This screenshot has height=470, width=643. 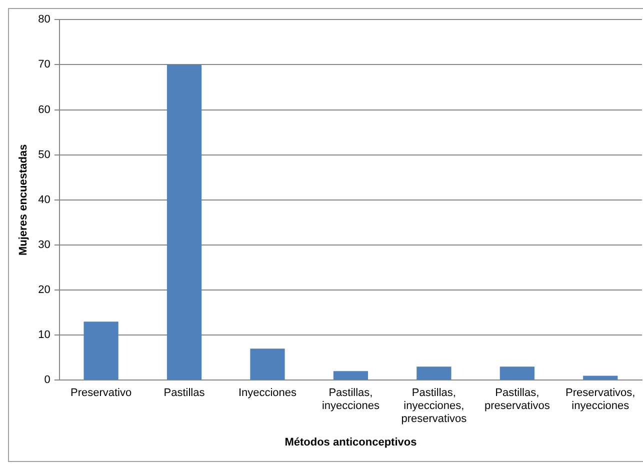 What do you see at coordinates (517, 399) in the screenshot?
I see `x-tick-label: Pastillas, preservativos` at bounding box center [517, 399].